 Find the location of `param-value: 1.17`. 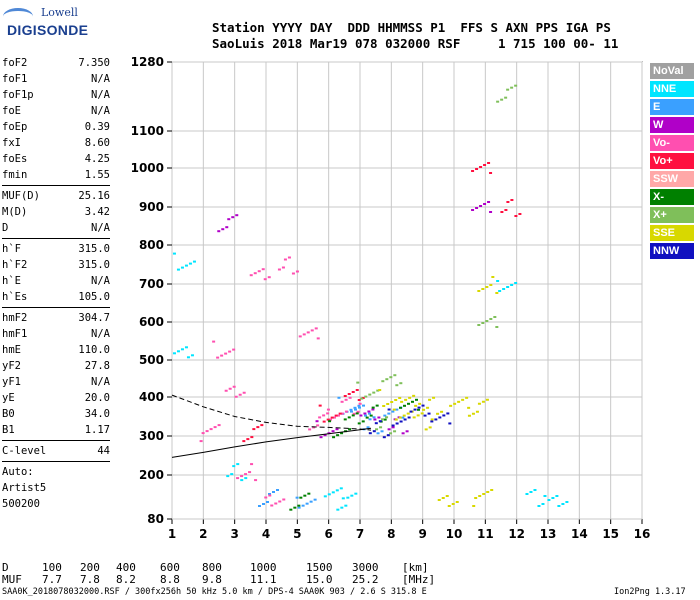

param-value: 1.17 is located at coordinates (97, 430).